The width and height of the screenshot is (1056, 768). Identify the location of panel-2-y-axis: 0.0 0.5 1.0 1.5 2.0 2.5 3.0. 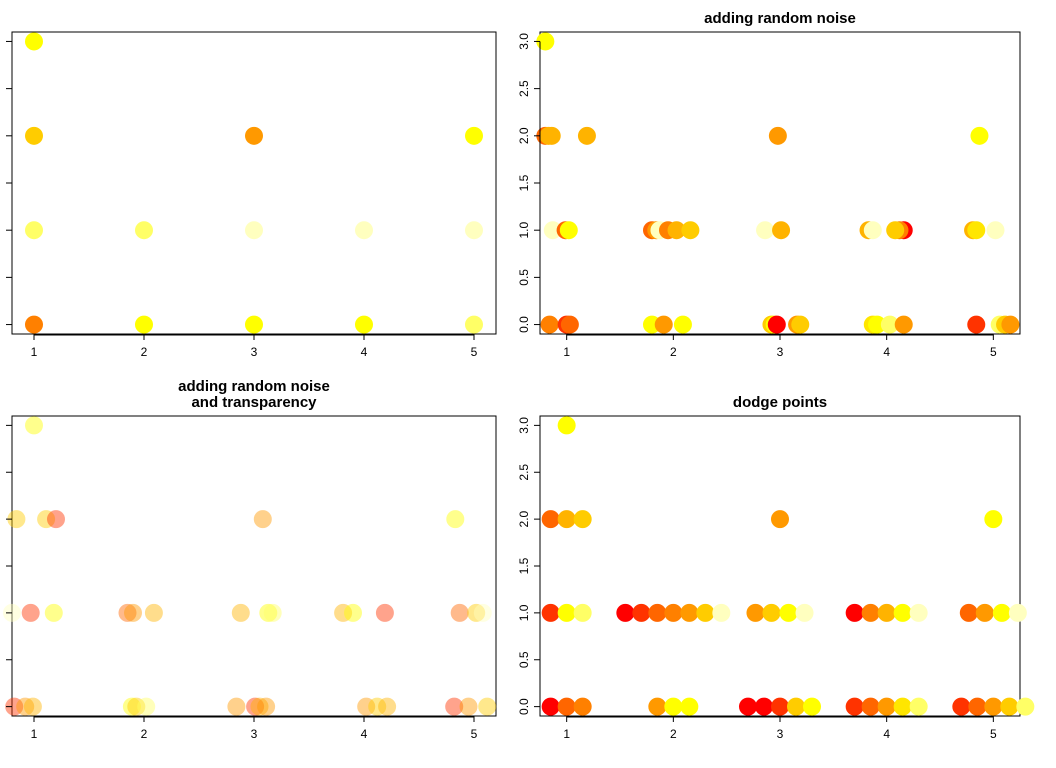
(529, 183).